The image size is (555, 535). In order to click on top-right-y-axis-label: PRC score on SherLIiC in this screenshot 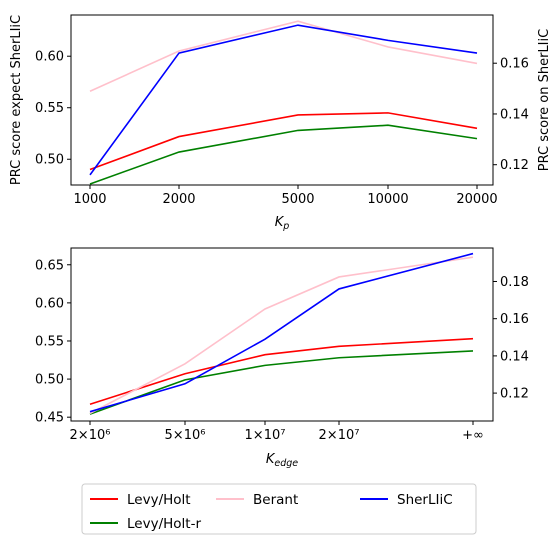, I will do `click(544, 100)`.